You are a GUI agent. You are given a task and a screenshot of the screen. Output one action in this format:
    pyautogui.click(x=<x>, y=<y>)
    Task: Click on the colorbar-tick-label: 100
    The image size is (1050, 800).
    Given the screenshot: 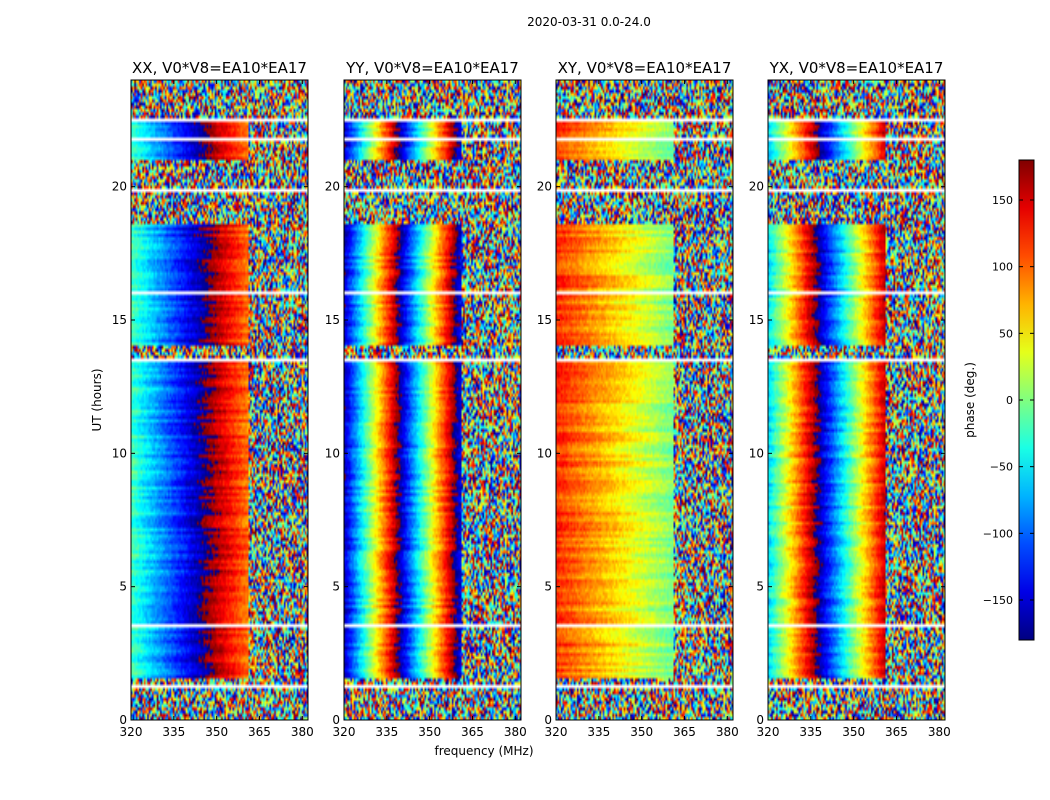 What is the action you would take?
    pyautogui.click(x=1002, y=267)
    